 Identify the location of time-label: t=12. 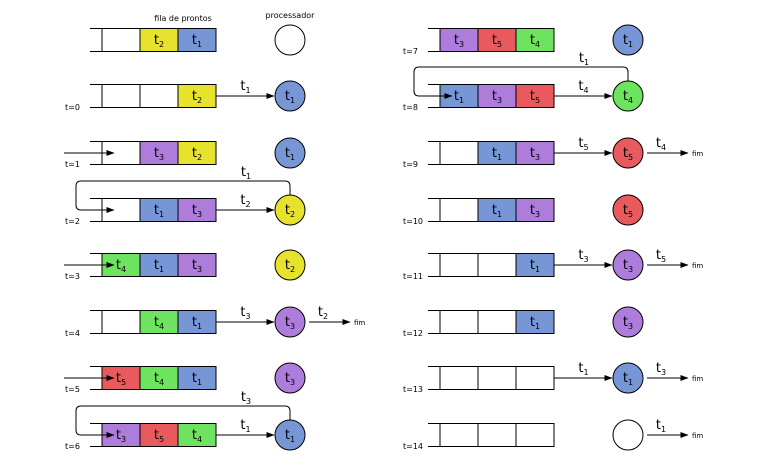
(413, 333).